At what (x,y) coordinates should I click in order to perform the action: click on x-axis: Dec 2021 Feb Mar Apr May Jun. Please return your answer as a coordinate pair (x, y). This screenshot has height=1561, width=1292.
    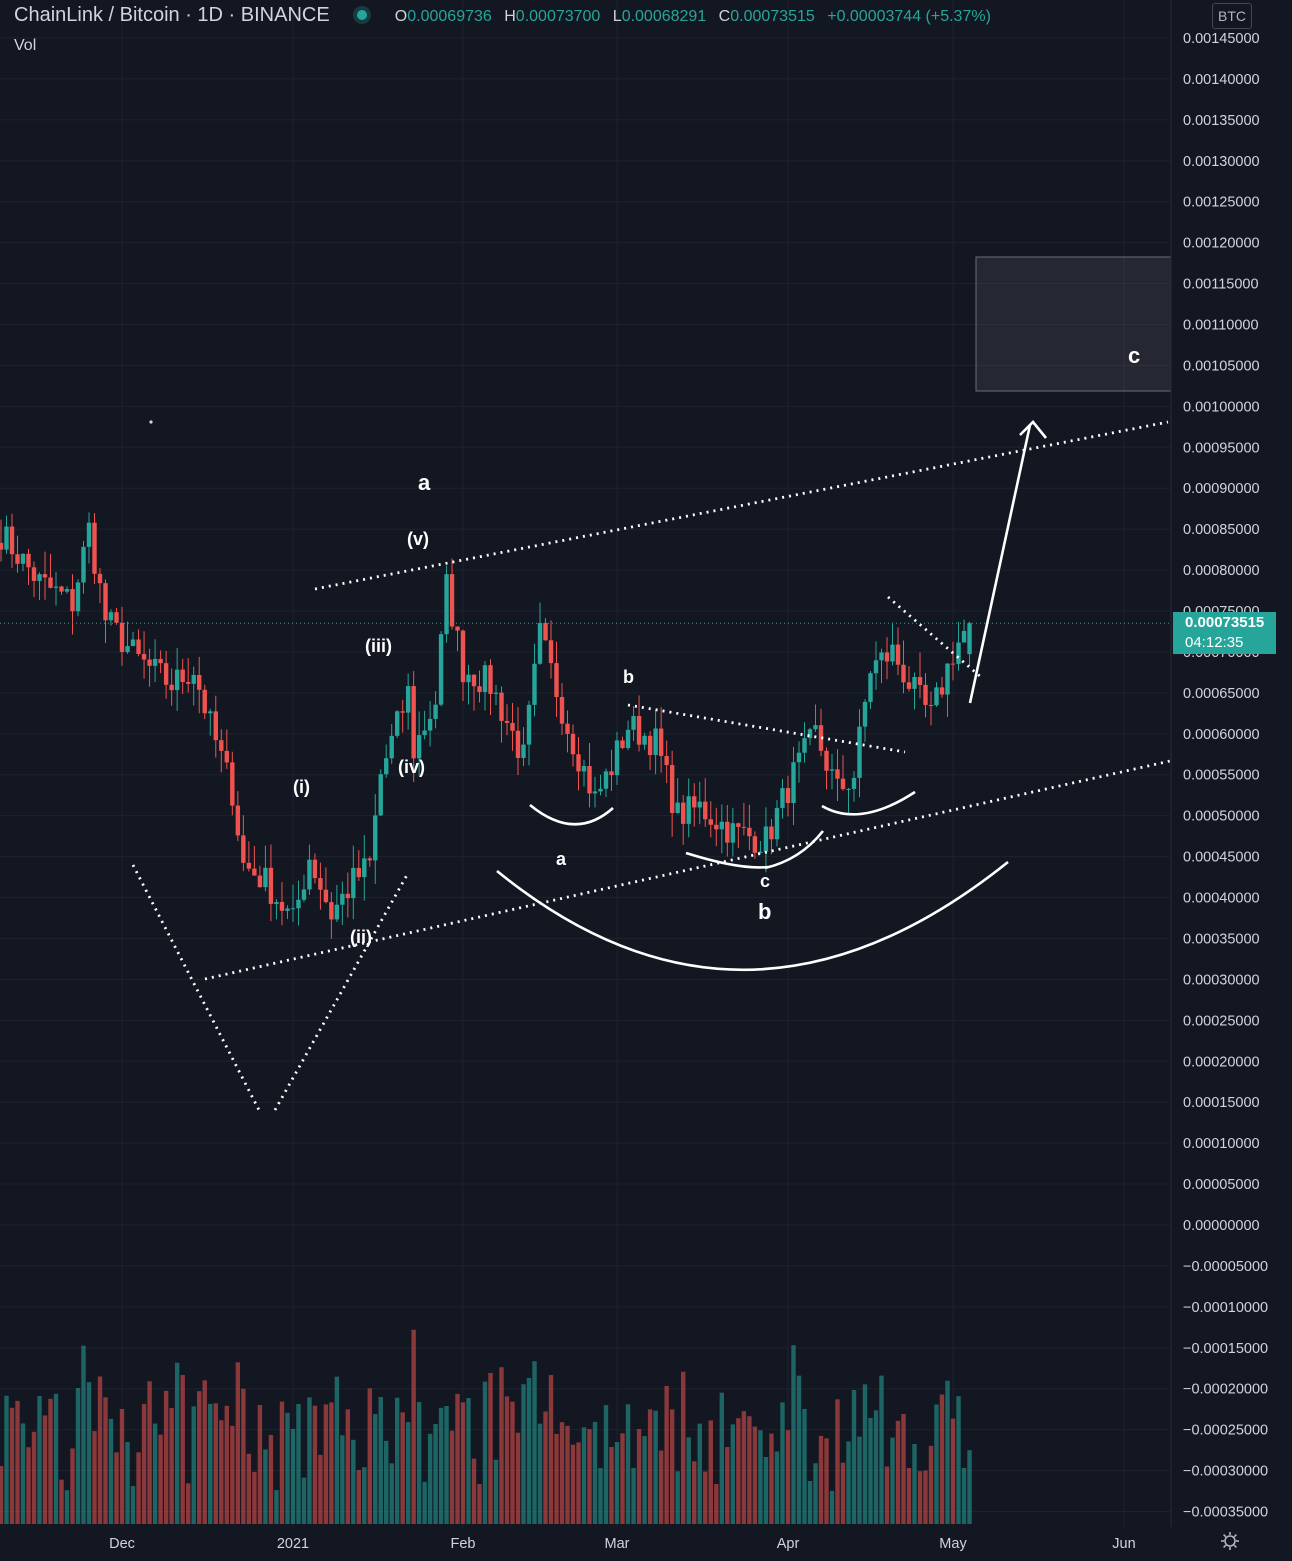
    Looking at the image, I should click on (622, 1544).